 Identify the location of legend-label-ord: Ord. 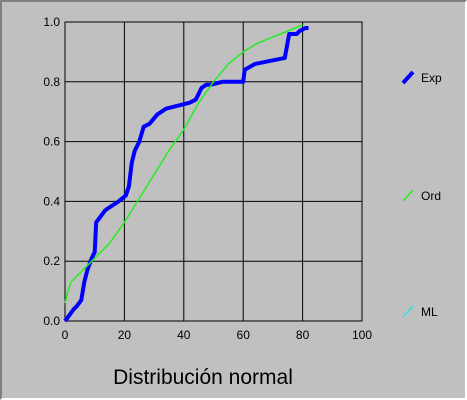
(431, 196).